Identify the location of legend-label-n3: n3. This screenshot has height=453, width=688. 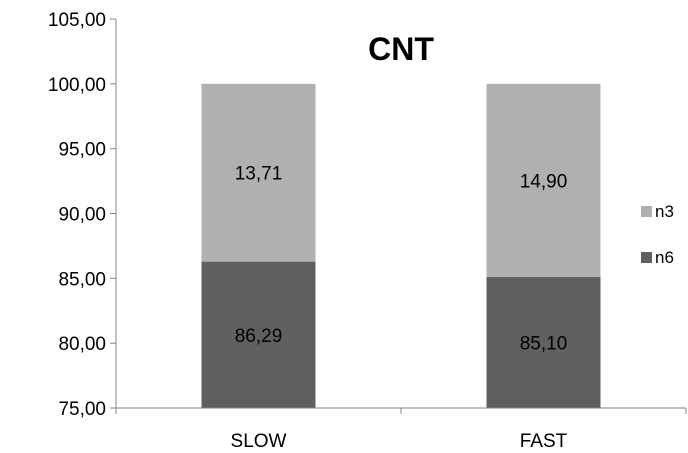
(664, 211).